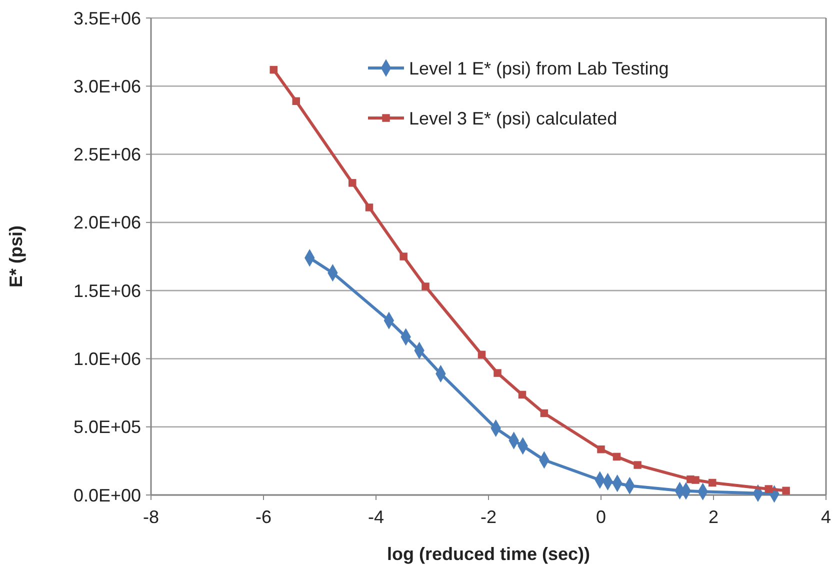  What do you see at coordinates (107, 290) in the screenshot?
I see `y-tick-label: 1.5E+06` at bounding box center [107, 290].